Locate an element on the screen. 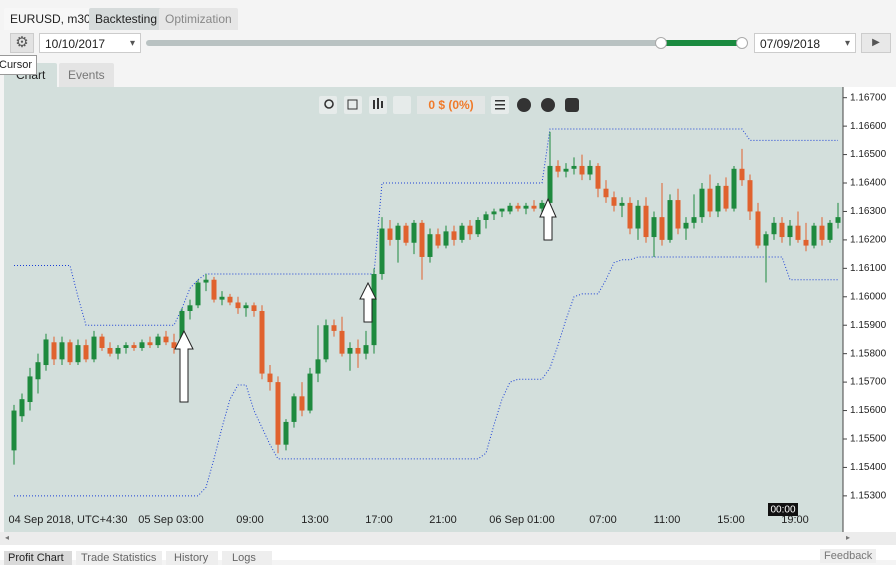 The height and width of the screenshot is (565, 896). y-tick-label: 1.16400 is located at coordinates (868, 183).